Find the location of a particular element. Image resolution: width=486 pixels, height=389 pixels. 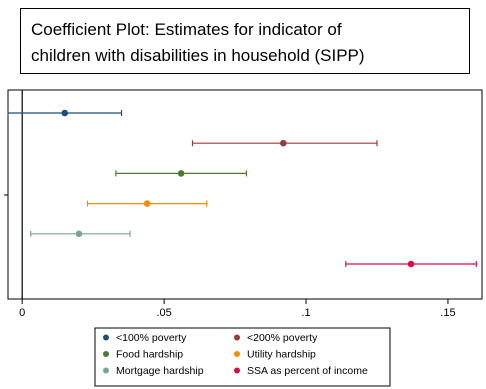

x-tick-label-2: .1 is located at coordinates (305, 313).